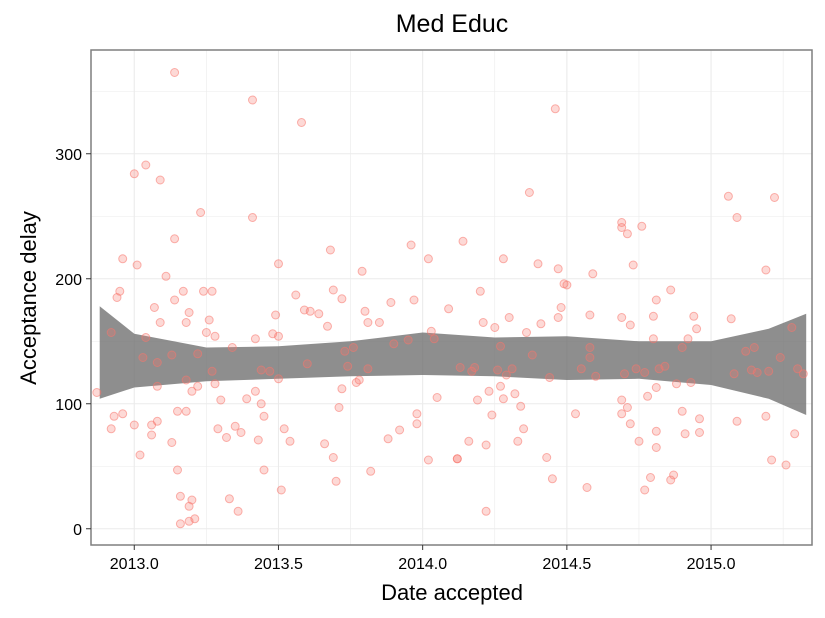 The image size is (825, 618). I want to click on x-tick-label: 2014.5, so click(566, 564).